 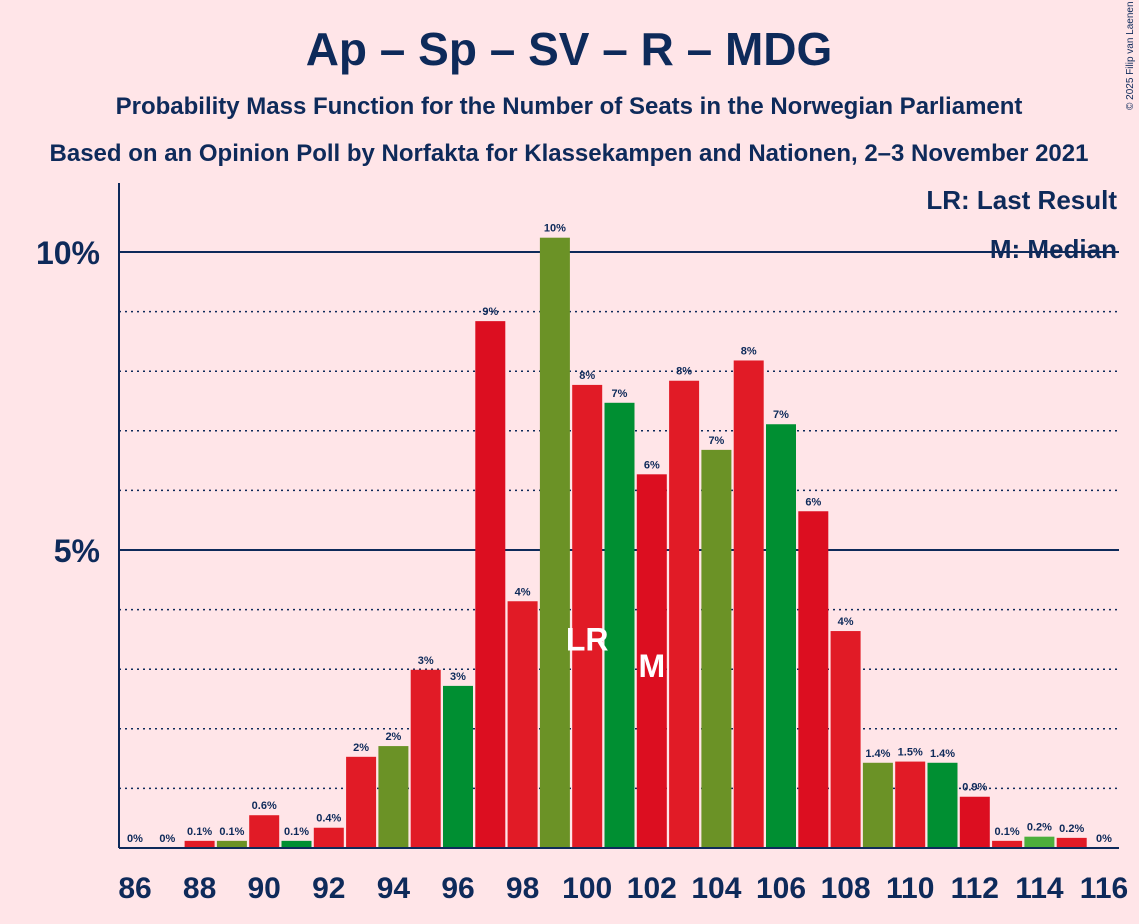 I want to click on bar-label-seat-115: 0.2%, so click(x=1071, y=829).